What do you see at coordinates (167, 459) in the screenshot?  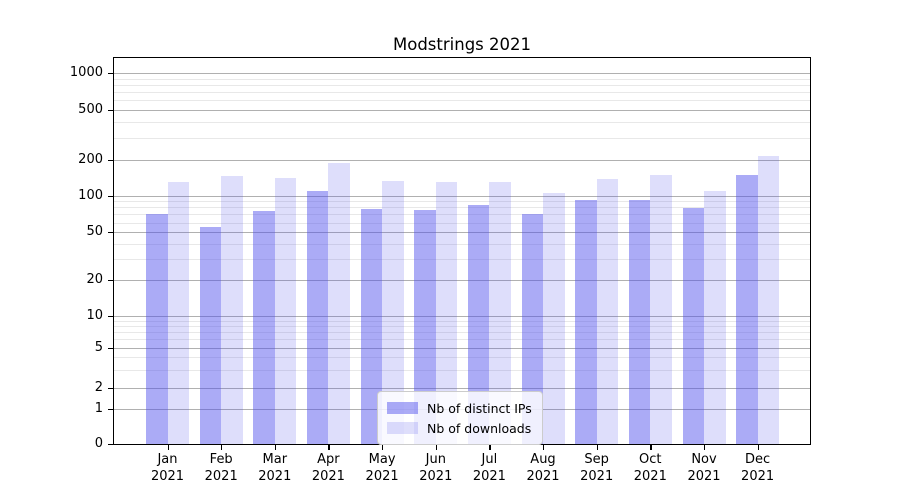 I see `x-tick-label-line: Jan` at bounding box center [167, 459].